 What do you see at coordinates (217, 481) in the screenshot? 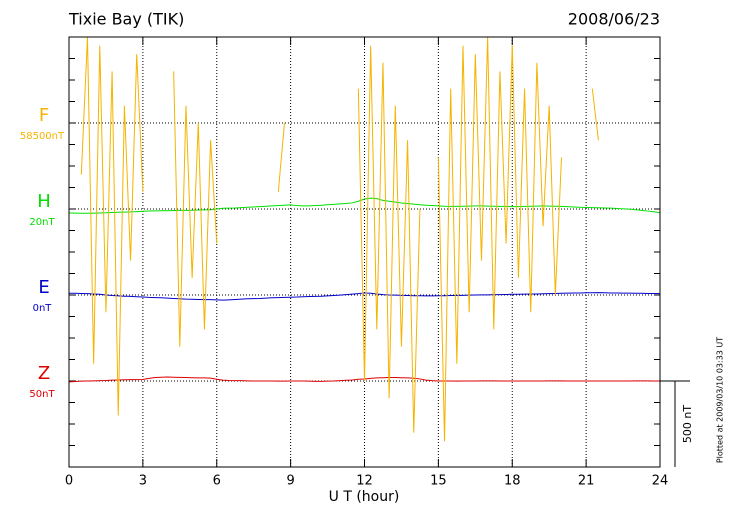
I see `x-tick-label: 6` at bounding box center [217, 481].